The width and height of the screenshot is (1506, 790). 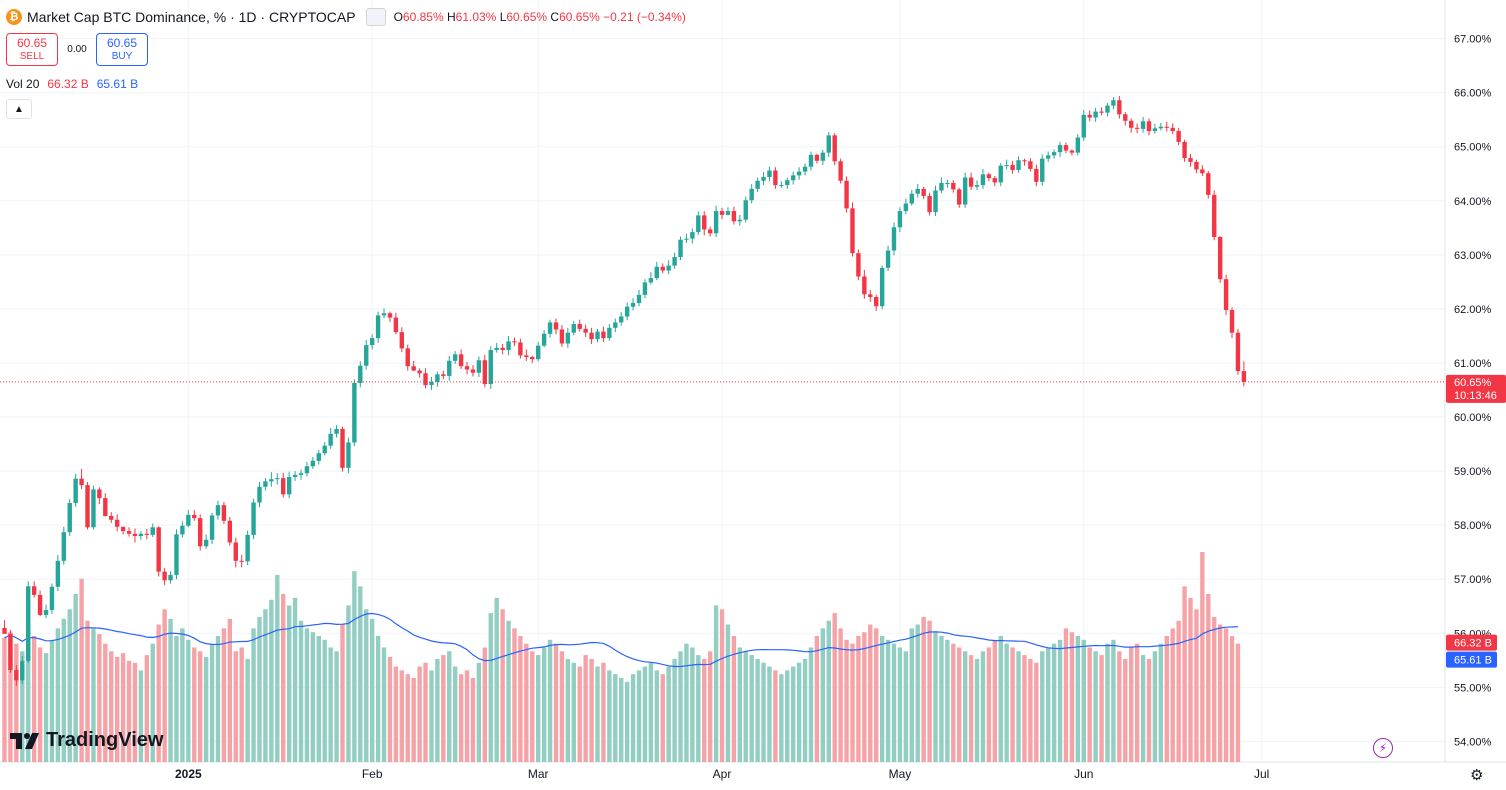 What do you see at coordinates (722, 774) in the screenshot?
I see `time-axis: 2025 Feb Mar Apr May Jun Jul` at bounding box center [722, 774].